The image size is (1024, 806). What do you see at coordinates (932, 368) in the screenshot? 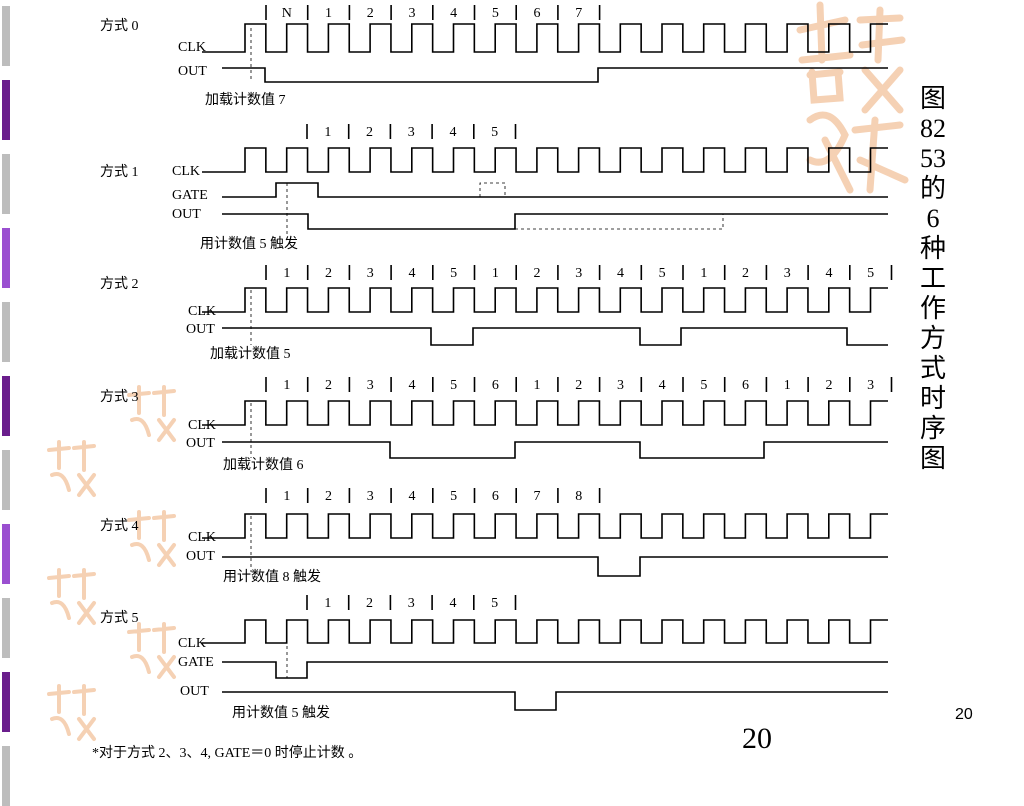
I see `figure-title-char: 式` at bounding box center [932, 368].